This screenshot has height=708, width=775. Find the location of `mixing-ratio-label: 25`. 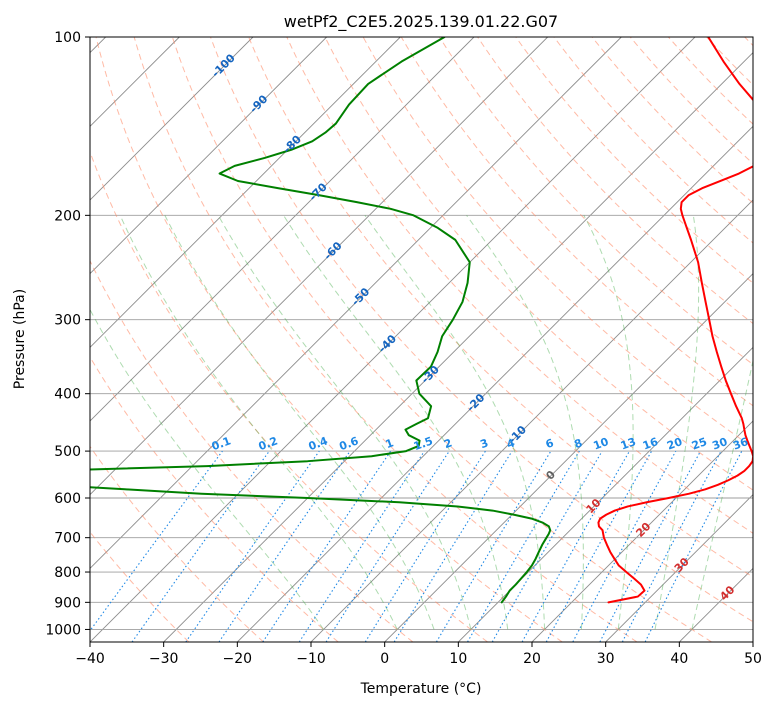

mixing-ratio-label: 25 is located at coordinates (699, 443).